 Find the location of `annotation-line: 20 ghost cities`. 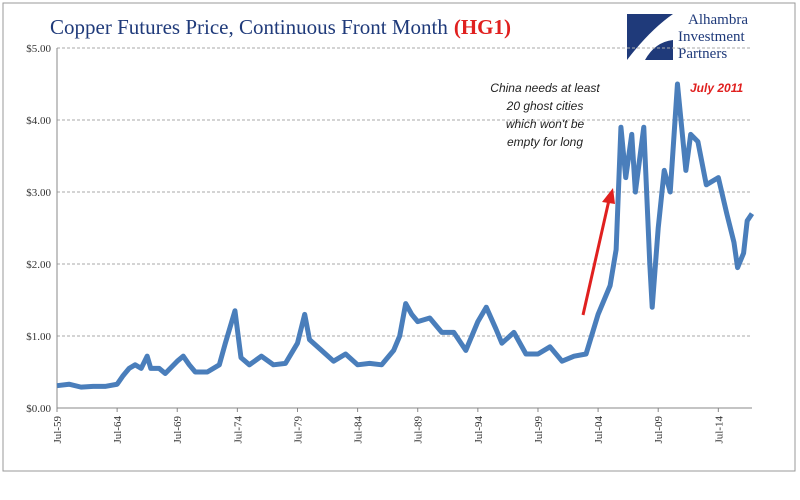

annotation-line: 20 ghost cities is located at coordinates (545, 106).